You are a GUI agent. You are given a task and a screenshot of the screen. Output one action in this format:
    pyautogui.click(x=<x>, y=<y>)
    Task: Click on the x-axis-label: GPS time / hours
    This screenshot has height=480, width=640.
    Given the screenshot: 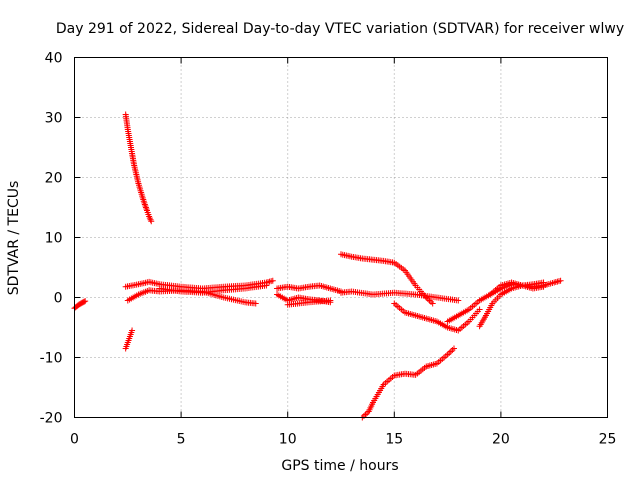 What is the action you would take?
    pyautogui.click(x=339, y=466)
    